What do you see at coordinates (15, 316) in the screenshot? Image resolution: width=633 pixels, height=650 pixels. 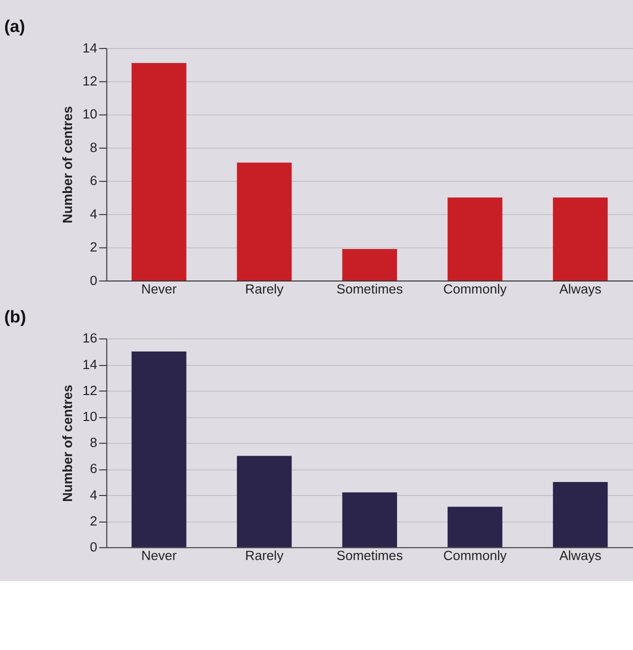 I see `chart-title: (b)` at bounding box center [15, 316].